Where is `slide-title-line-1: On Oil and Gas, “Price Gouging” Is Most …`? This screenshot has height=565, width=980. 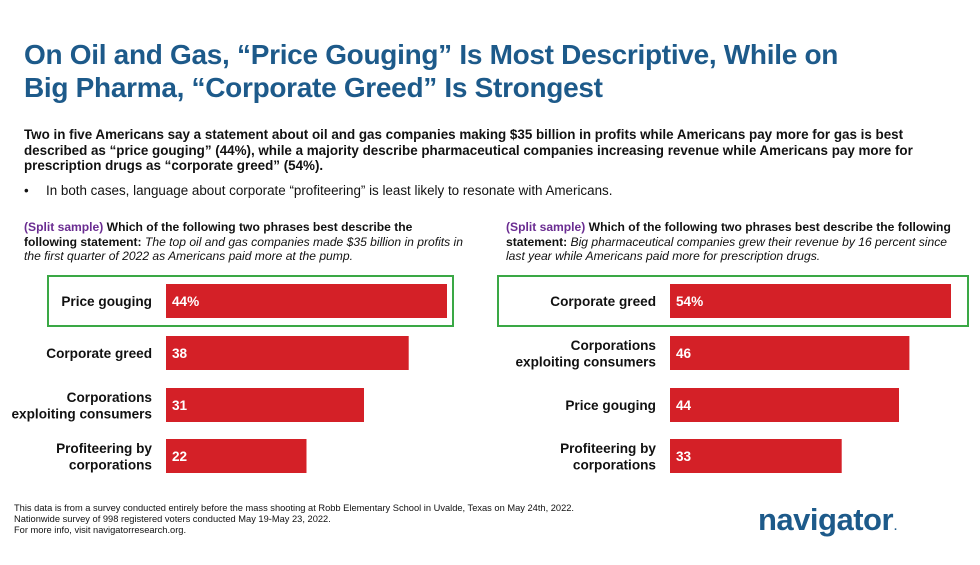
slide-title-line-1: On Oil and Gas, “Price Gouging” Is Most … is located at coordinates (431, 54).